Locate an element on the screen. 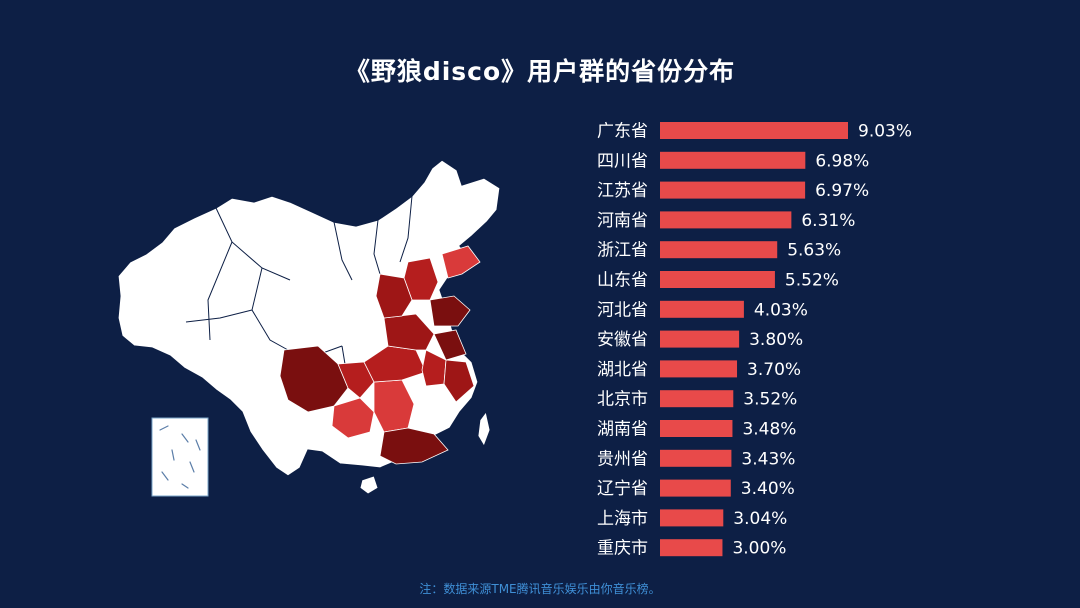  value-label: 3.70% is located at coordinates (774, 370).